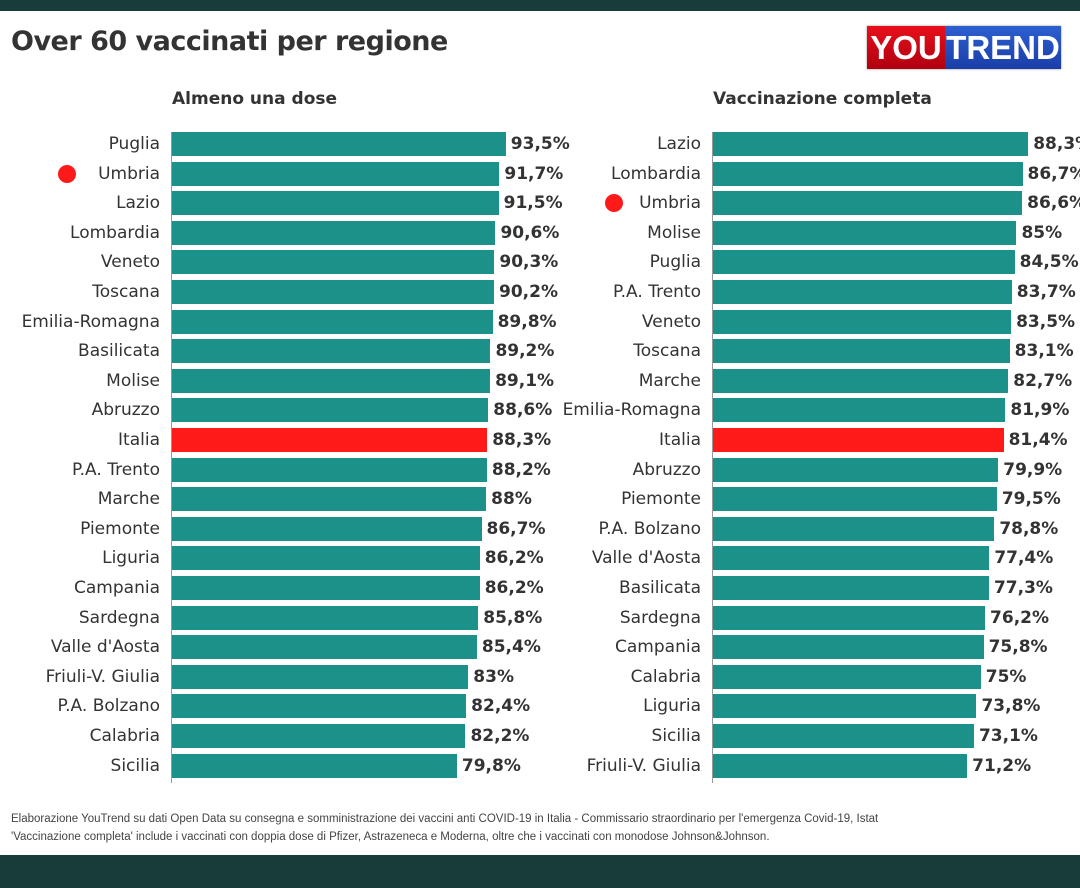 The width and height of the screenshot is (1080, 888). Describe the element at coordinates (528, 292) in the screenshot. I see `value-label: 90,2%` at that location.